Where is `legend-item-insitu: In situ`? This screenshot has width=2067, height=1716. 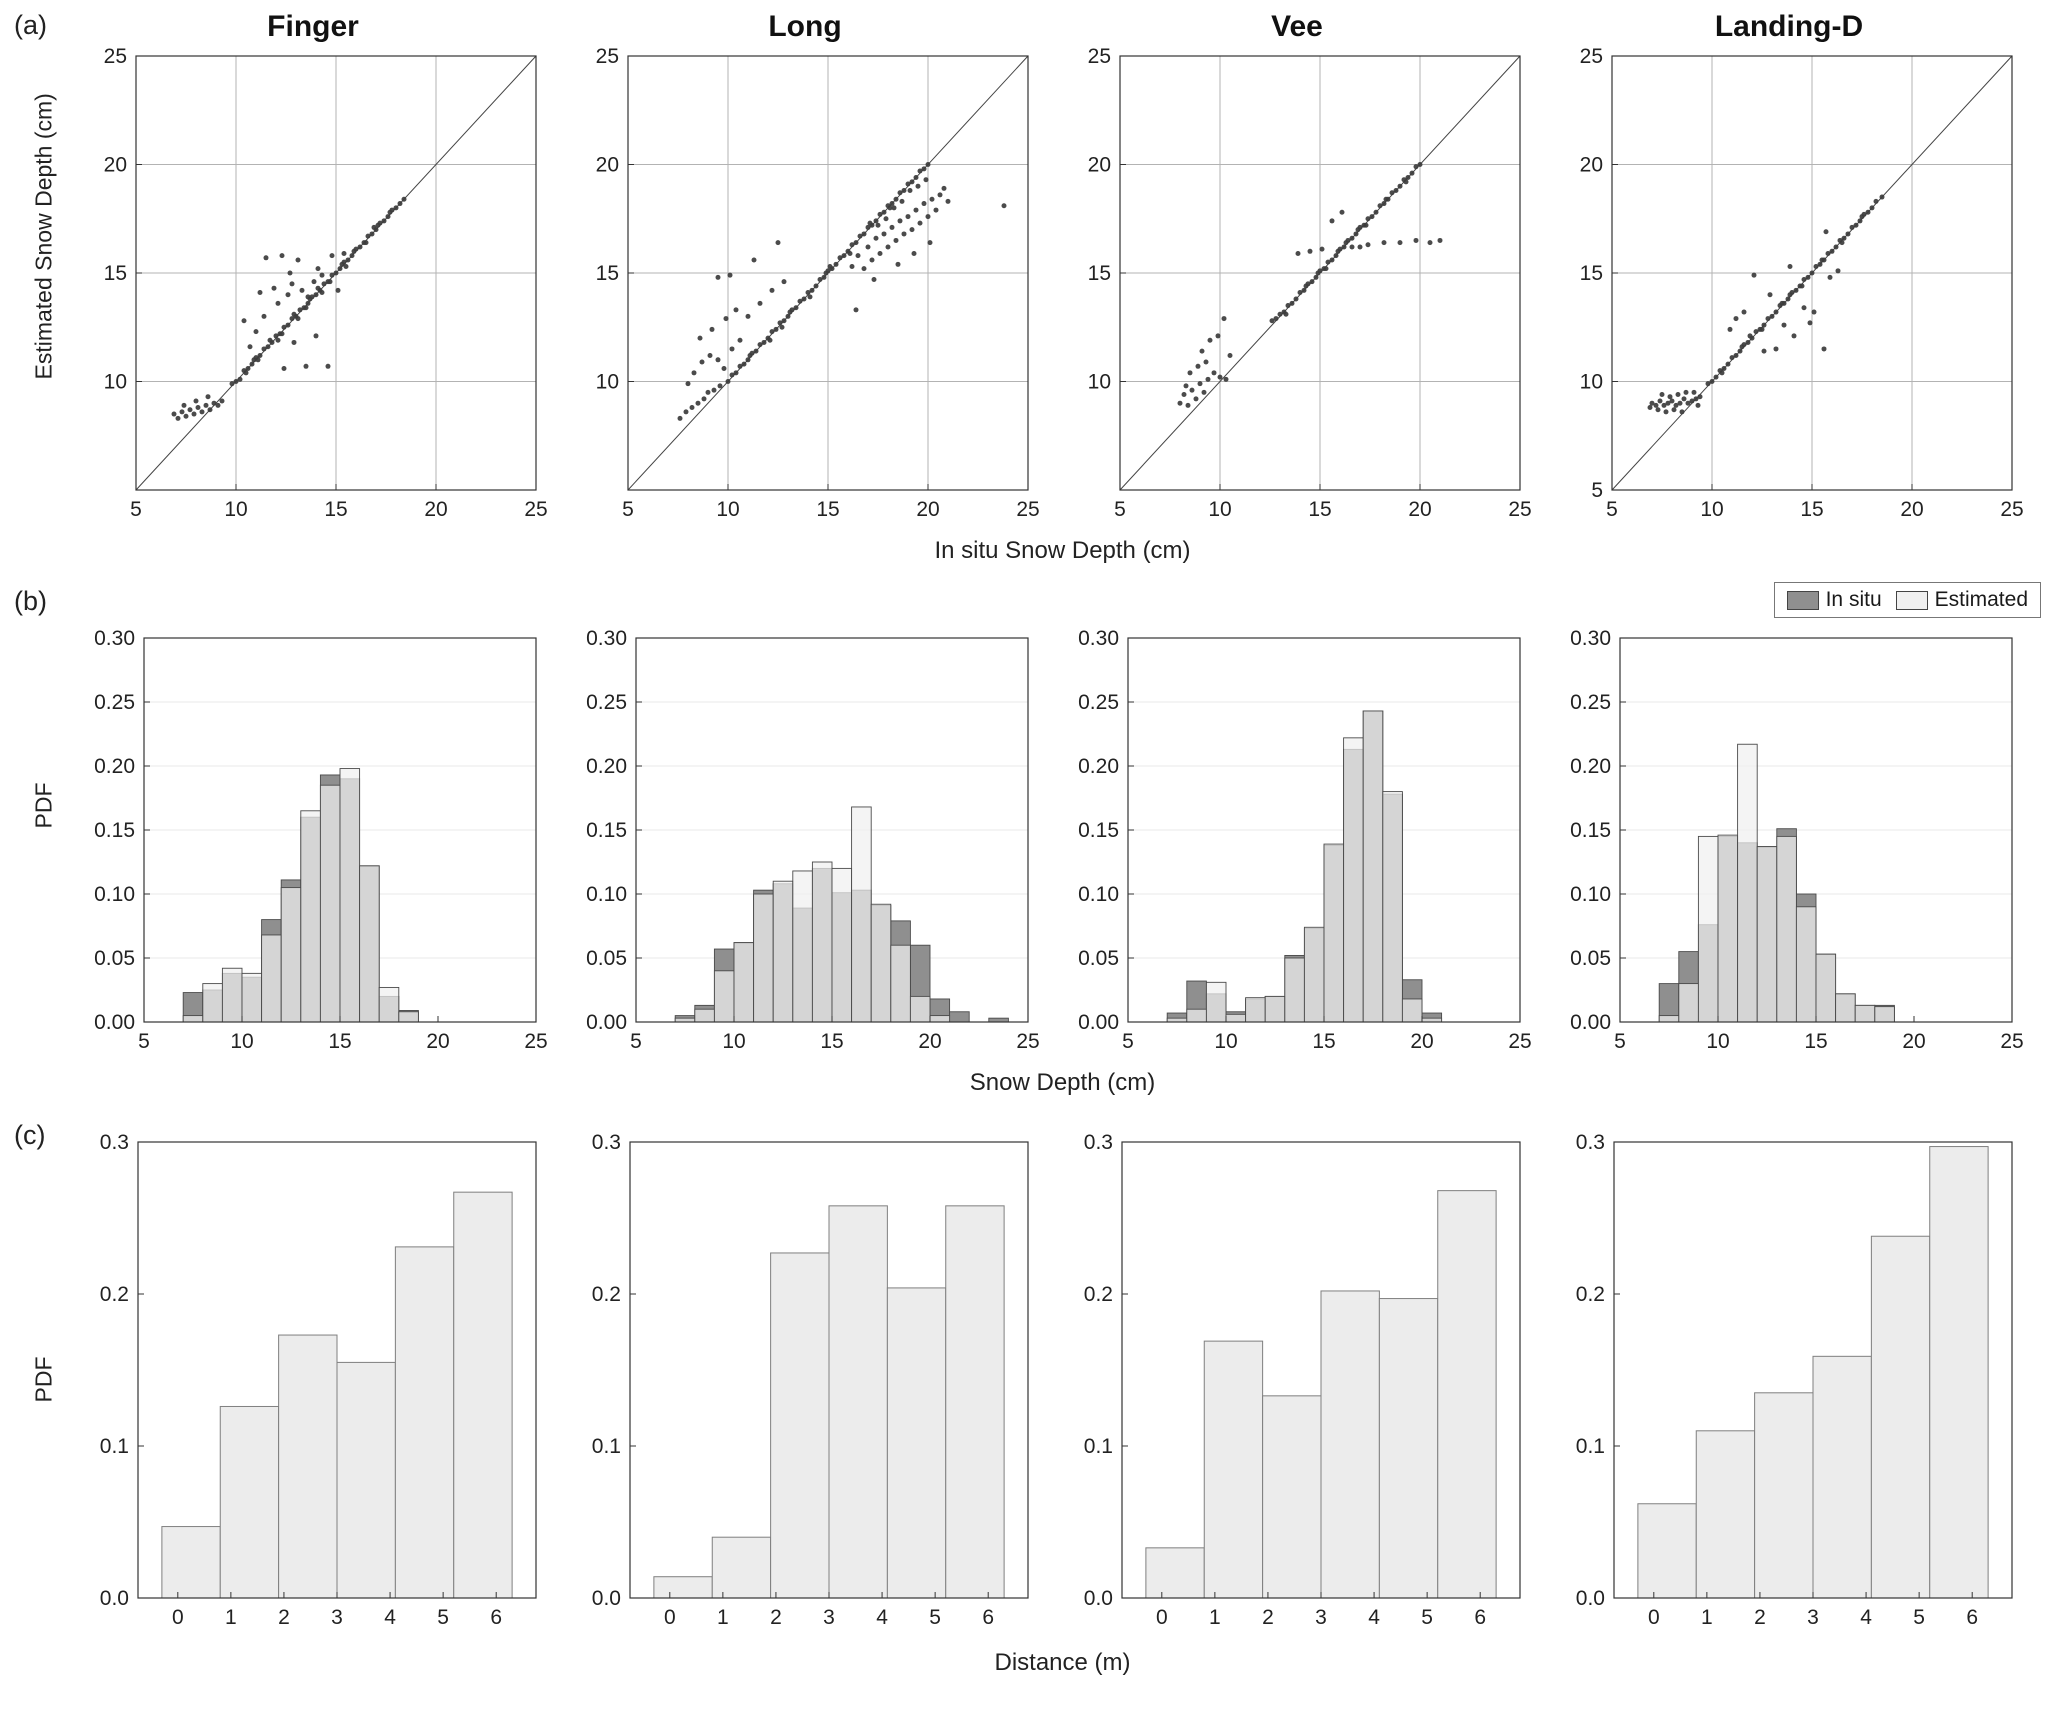 legend-item-insitu: In situ is located at coordinates (1834, 600).